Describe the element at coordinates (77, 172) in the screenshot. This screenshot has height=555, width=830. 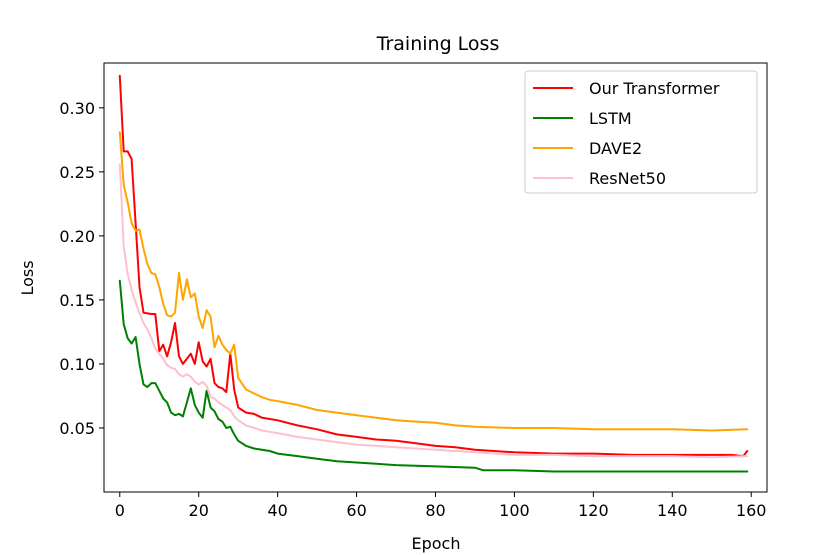
I see `y-tick-label: 0.25` at that location.